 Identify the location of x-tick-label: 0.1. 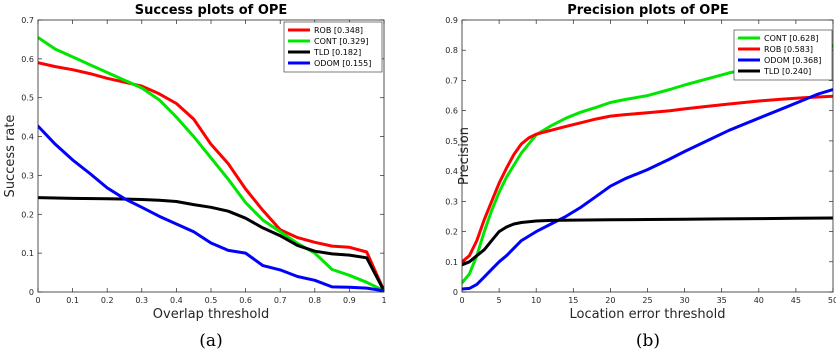
(72, 300).